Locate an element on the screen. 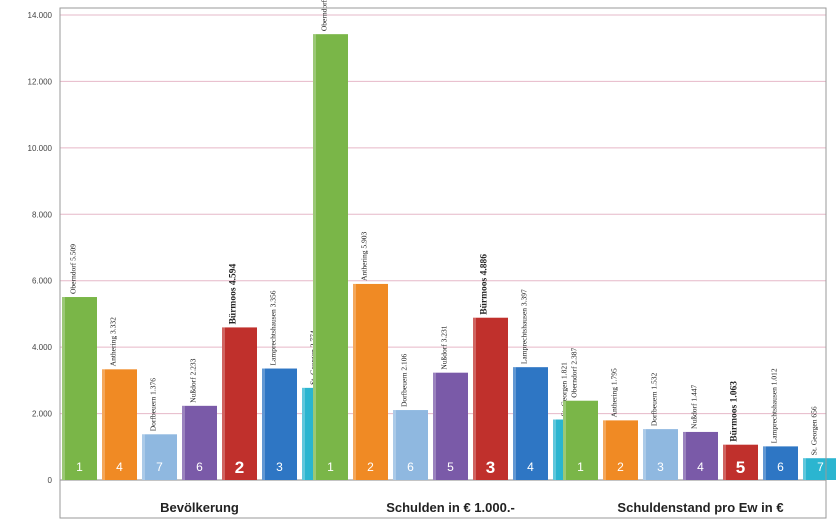  bar-value-label: Oberndorf 13.423 is located at coordinates (324, 15).